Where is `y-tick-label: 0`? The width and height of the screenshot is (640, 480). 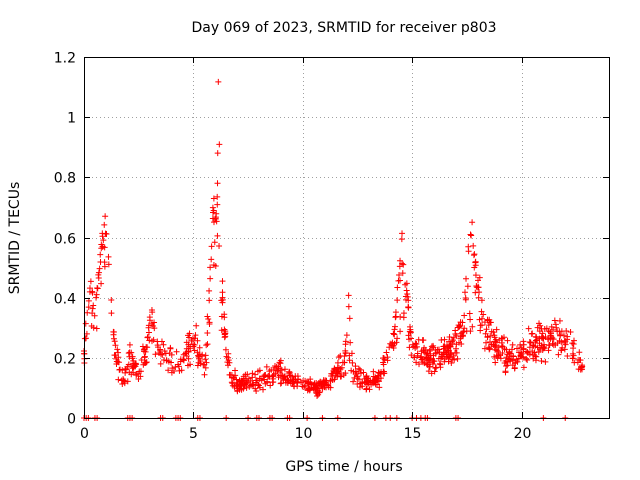
y-tick-label: 0 is located at coordinates (71, 420).